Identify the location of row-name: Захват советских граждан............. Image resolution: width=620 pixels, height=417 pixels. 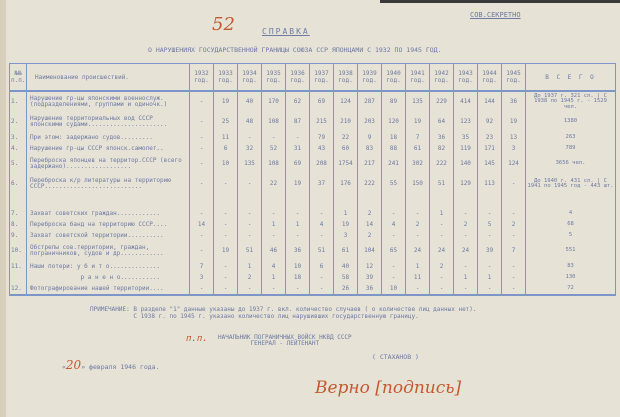
(108, 213).